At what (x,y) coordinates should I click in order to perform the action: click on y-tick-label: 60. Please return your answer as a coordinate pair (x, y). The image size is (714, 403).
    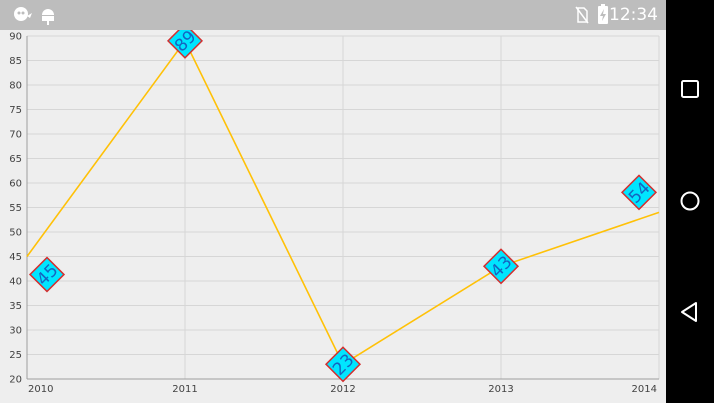
    Looking at the image, I should click on (15, 184).